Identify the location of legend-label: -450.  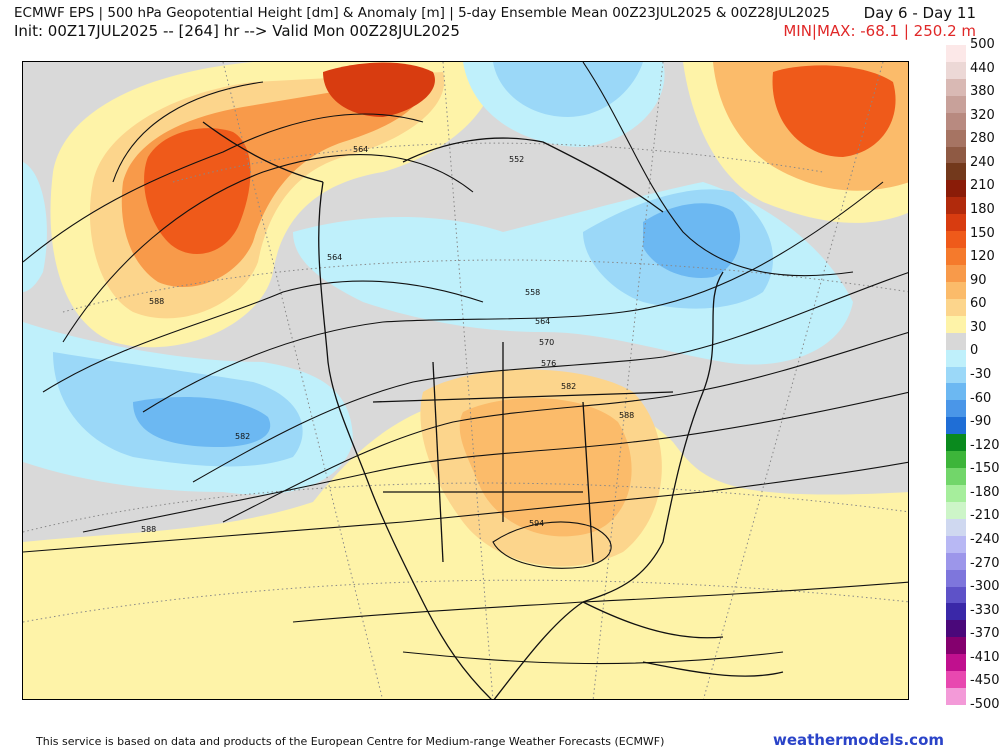
(985, 681).